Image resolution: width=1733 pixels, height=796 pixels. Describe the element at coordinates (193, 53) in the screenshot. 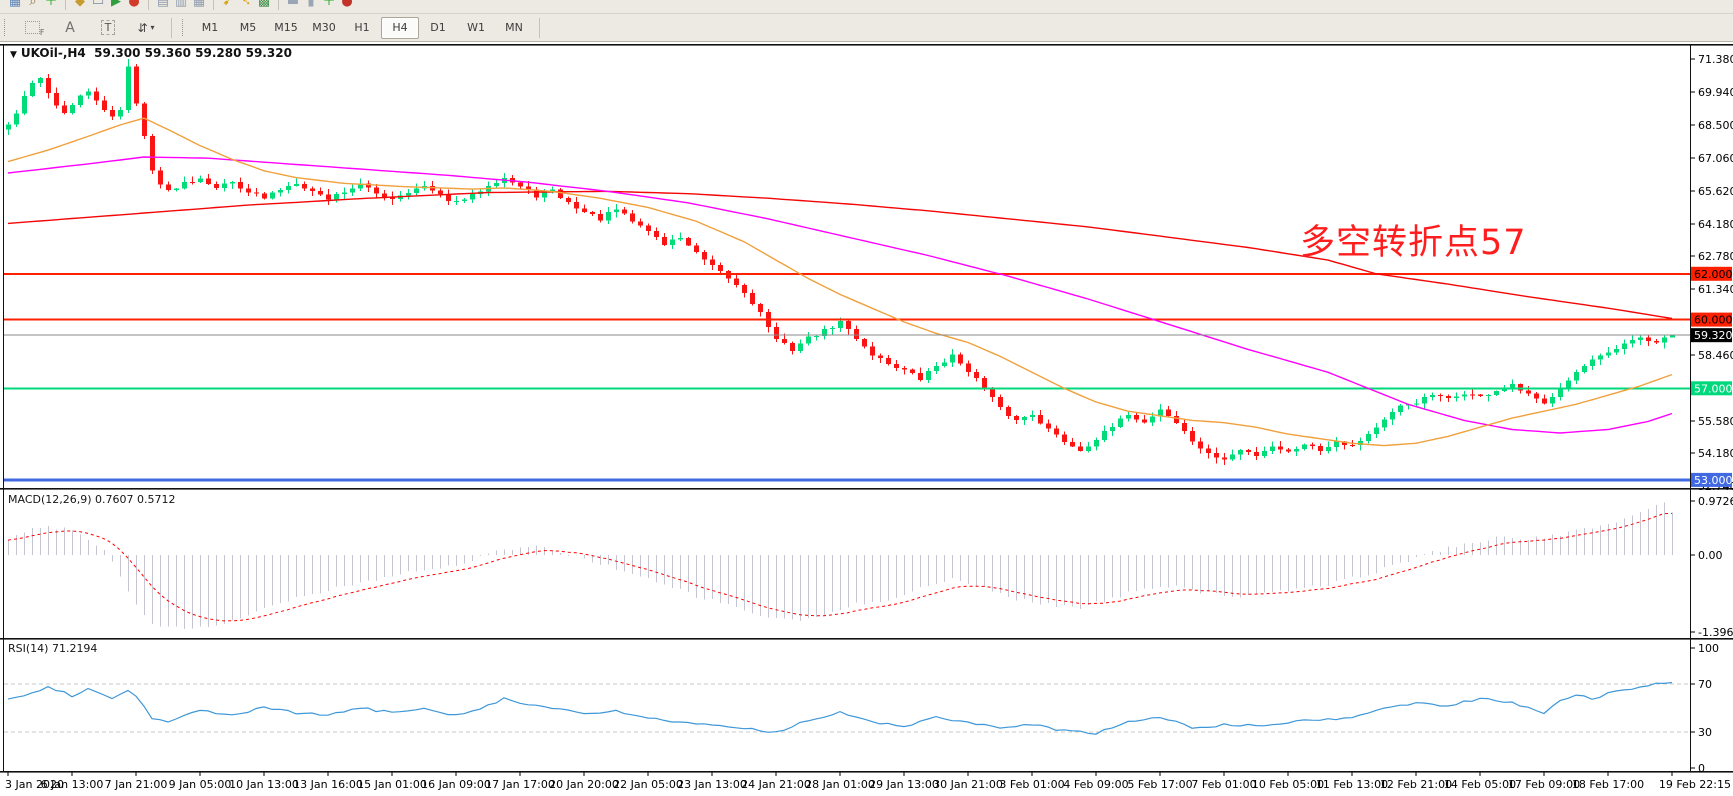

I see `ohlc-quotes-label: 59.300 59.360 59.280 59.320` at that location.